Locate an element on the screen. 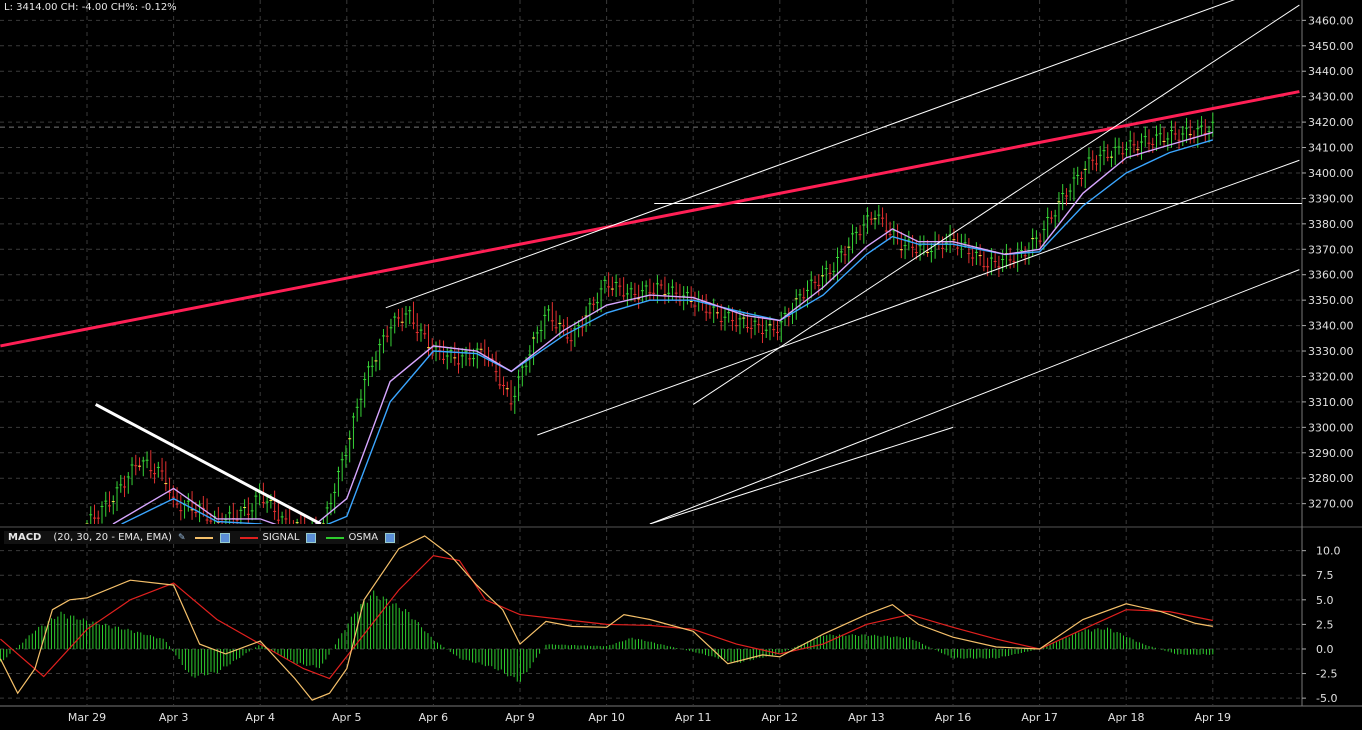  tool-icon: ✎ is located at coordinates (181, 537).